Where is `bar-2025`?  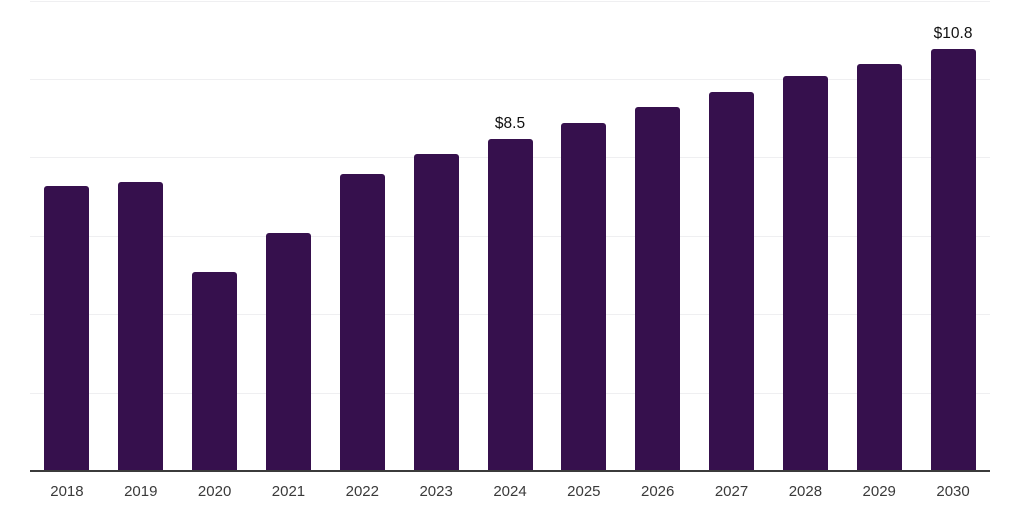
bar-2025 is located at coordinates (584, 297).